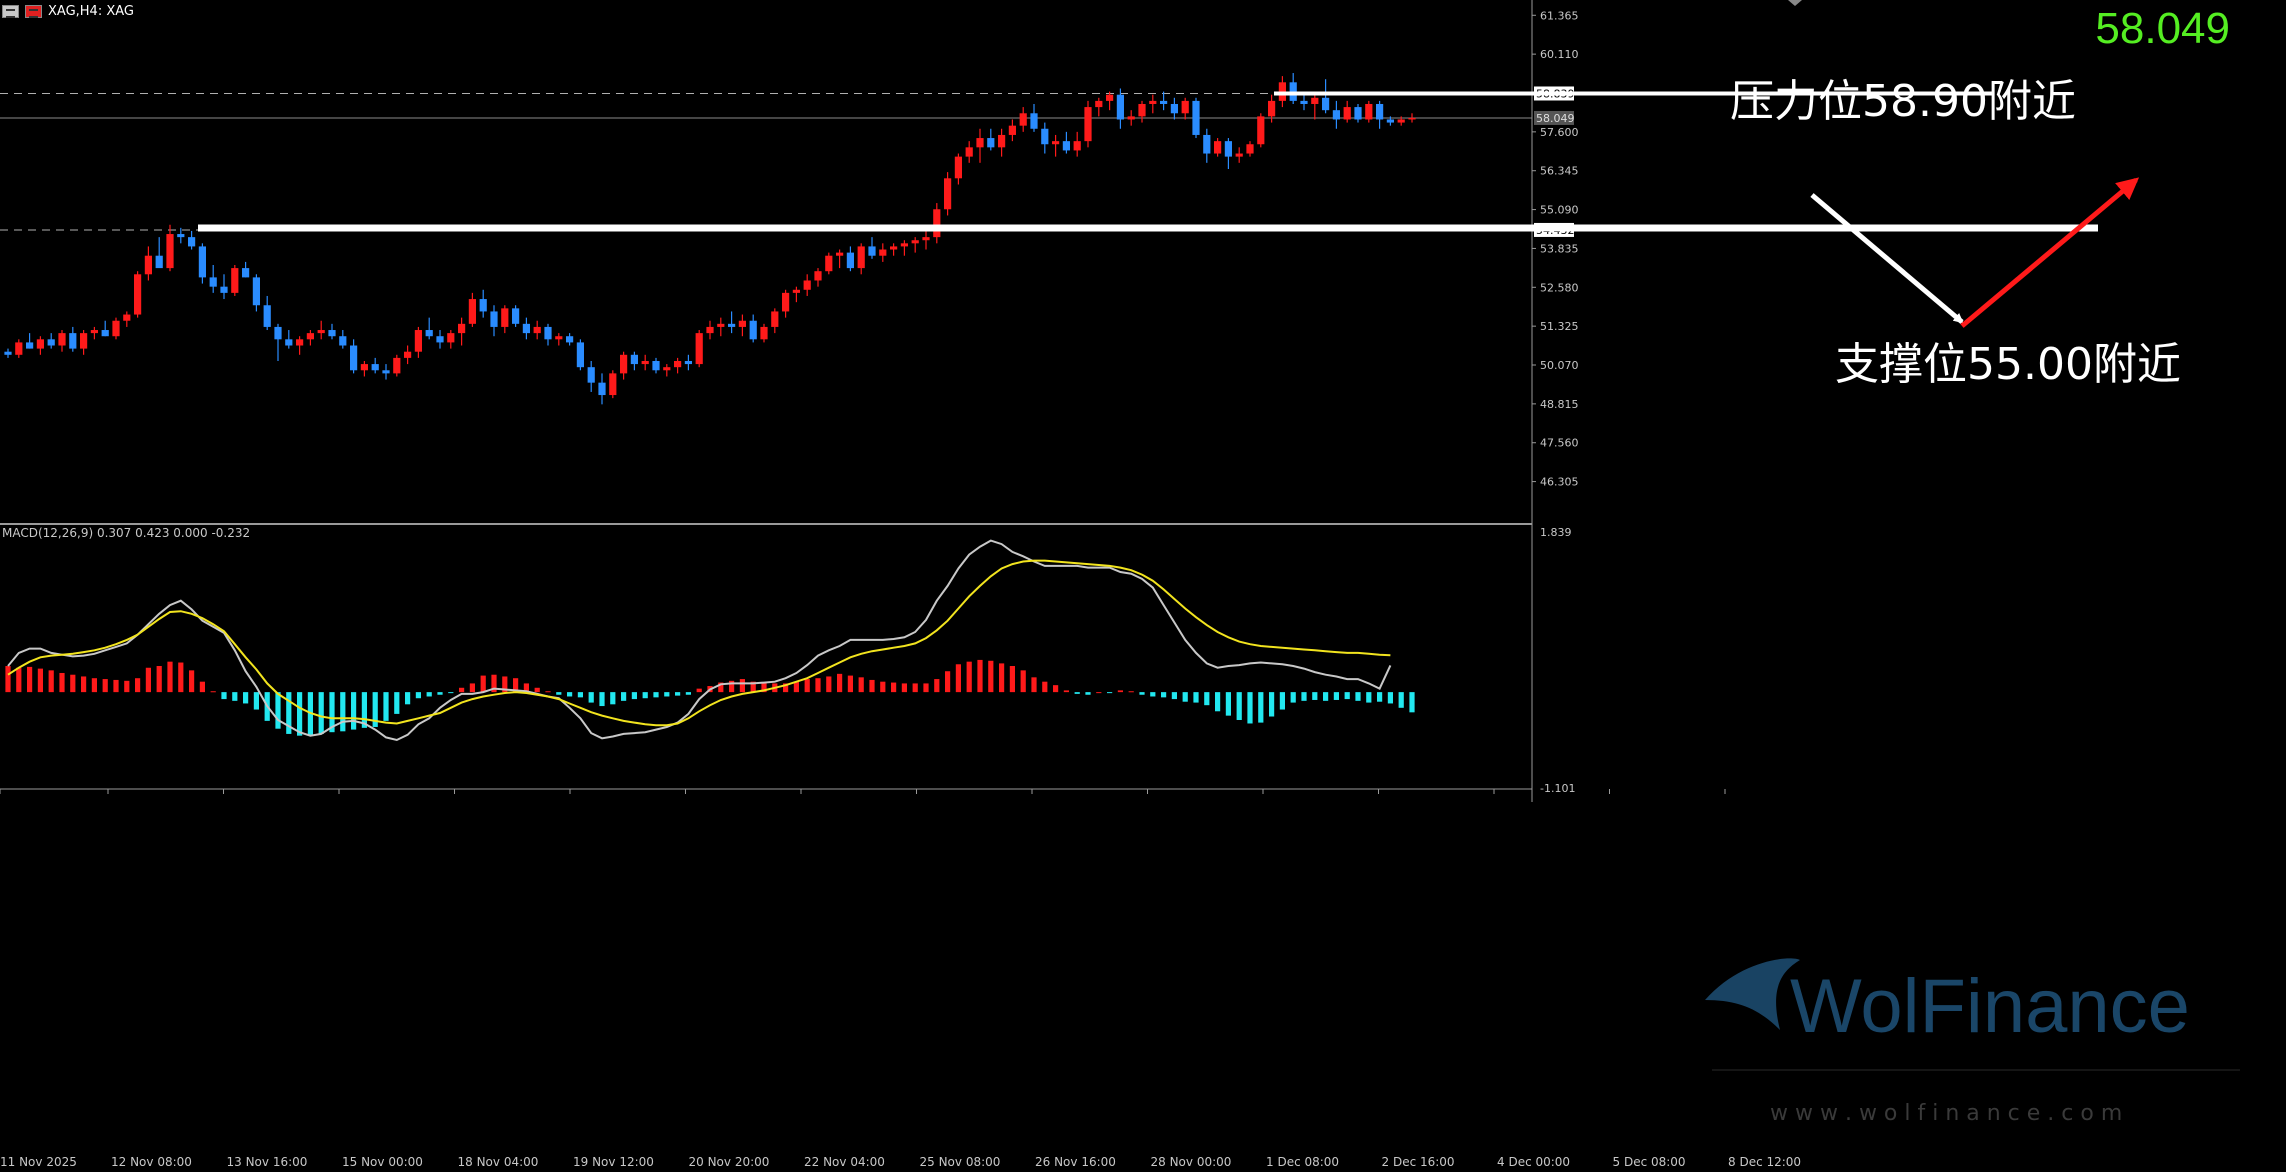 The image size is (2286, 1172). What do you see at coordinates (67, 11) in the screenshot?
I see `chart-title-bar: XAG,H4: XAG` at bounding box center [67, 11].